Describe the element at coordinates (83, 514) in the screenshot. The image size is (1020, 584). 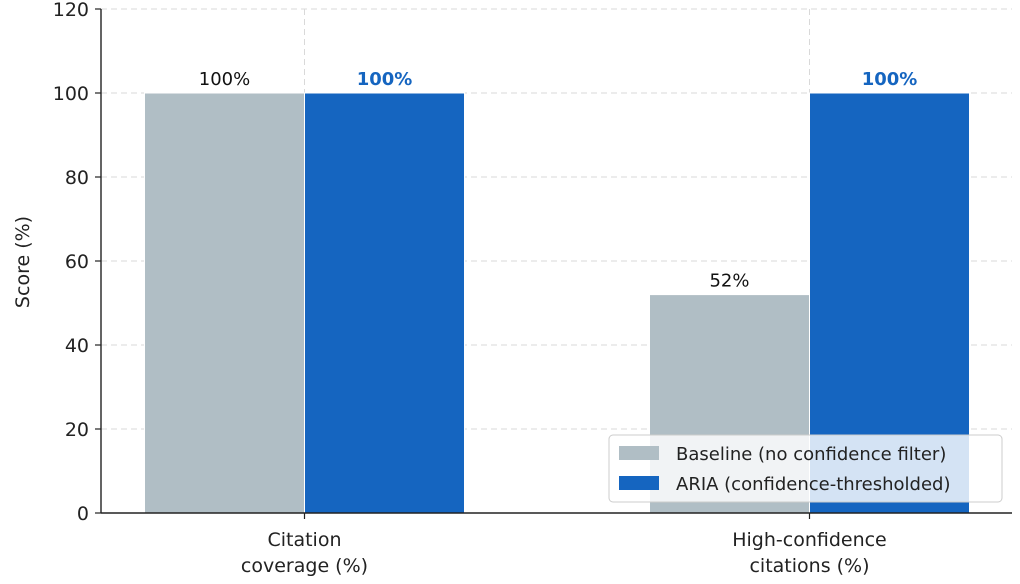
I see `y-tick-label: 0` at that location.